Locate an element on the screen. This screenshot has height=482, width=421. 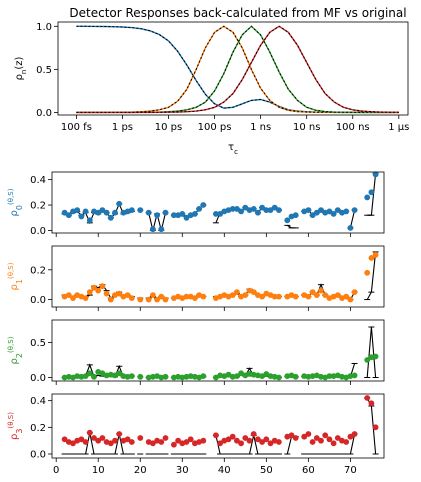
y-tick-label: 0.0 is located at coordinates (38, 231).